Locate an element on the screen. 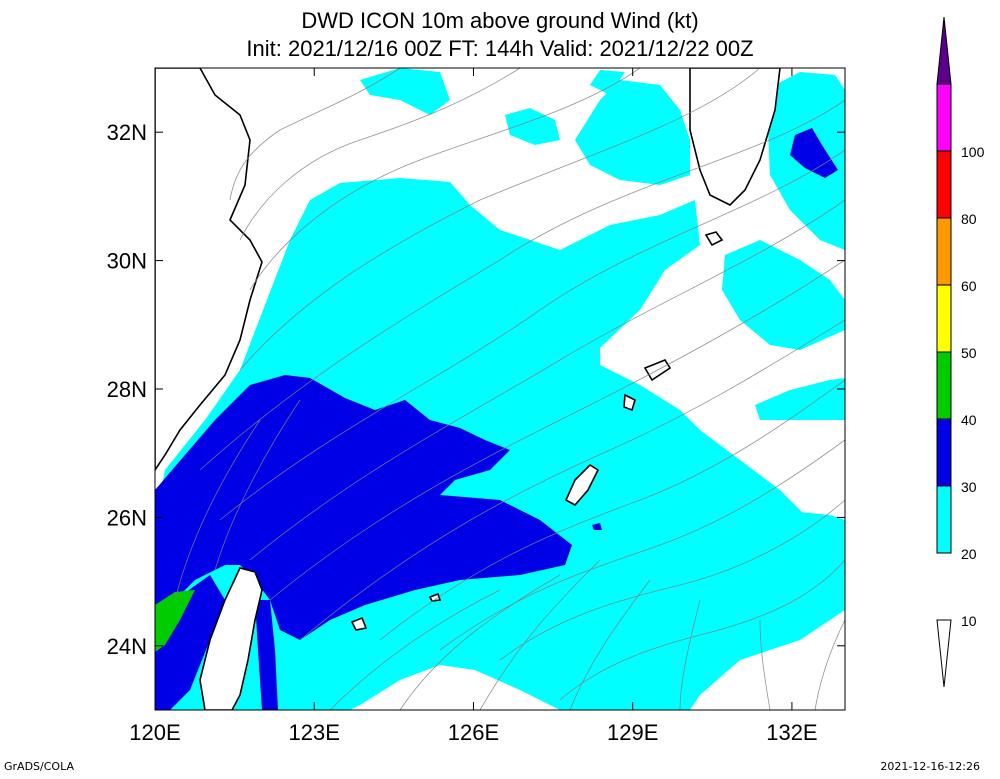  colorbar-label: 60 is located at coordinates (969, 286).